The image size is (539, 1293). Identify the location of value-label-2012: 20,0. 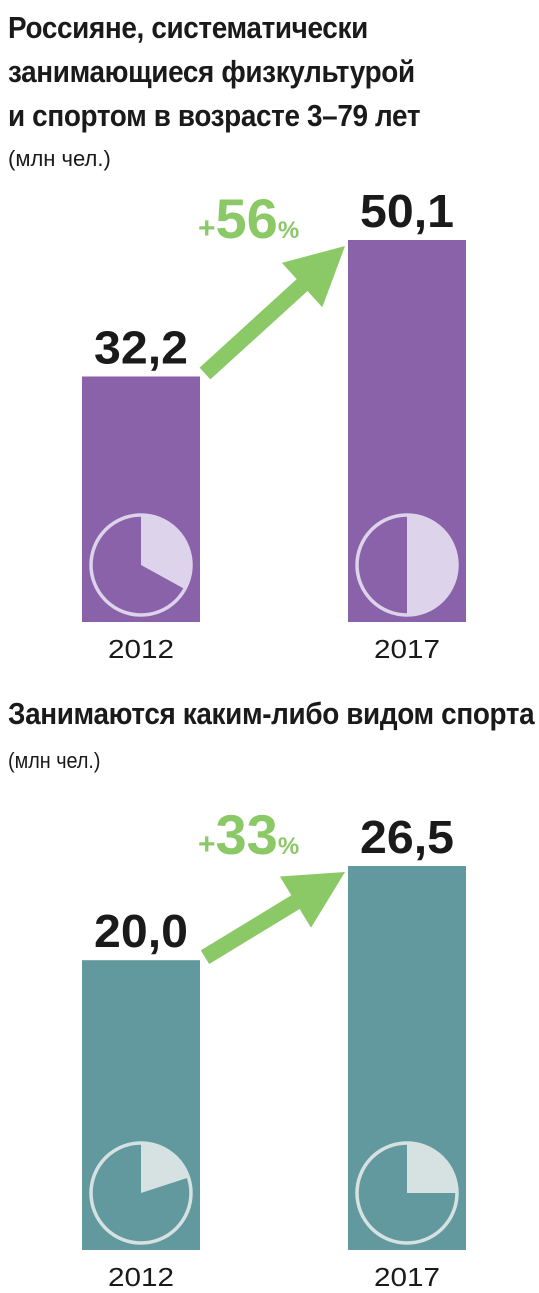
(141, 931).